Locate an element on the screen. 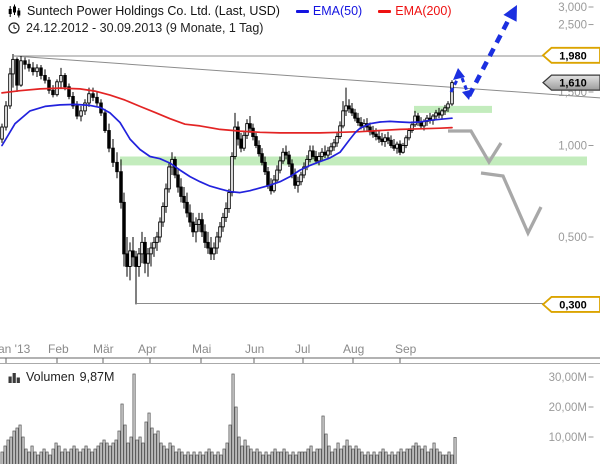  support-zones is located at coordinates (353, 135).